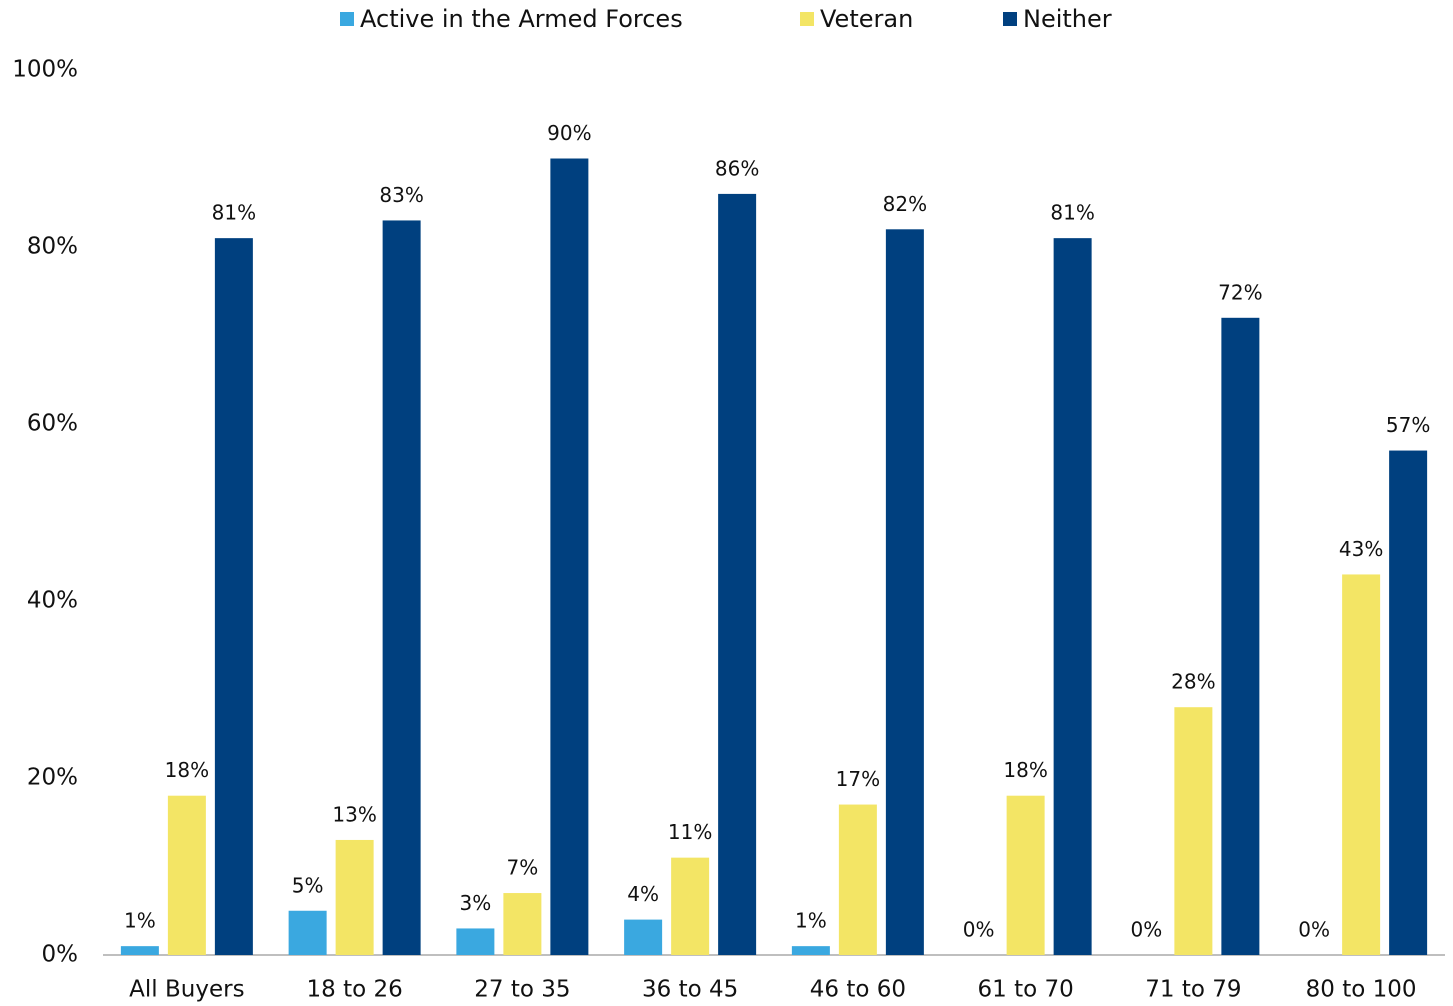 The image size is (1453, 1006). I want to click on data-label: 57%, so click(1408, 425).